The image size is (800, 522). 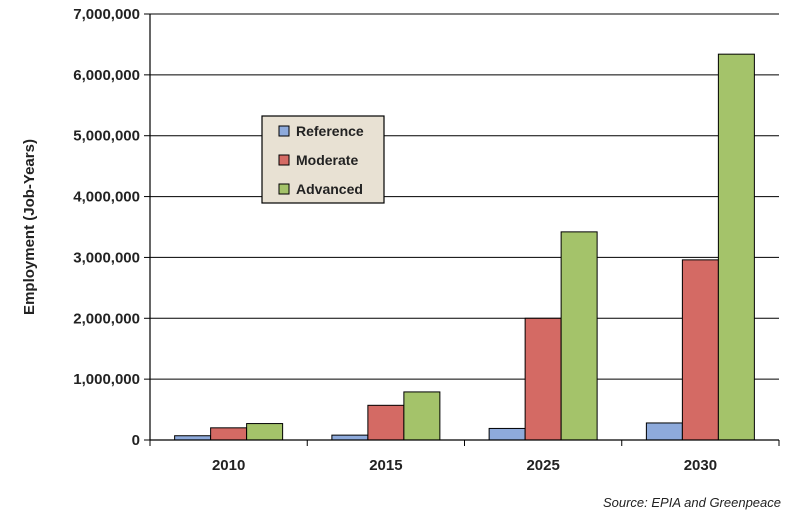 I want to click on bar-advanced-2010, so click(x=265, y=432).